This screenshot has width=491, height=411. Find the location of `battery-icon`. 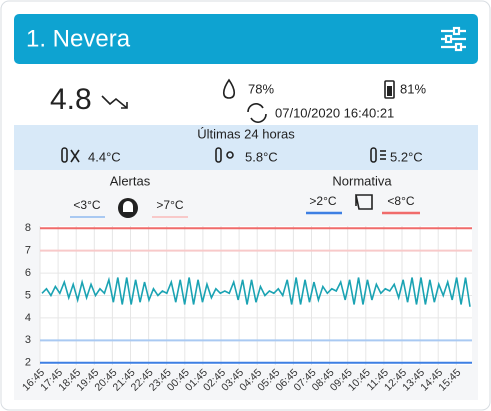

battery-icon is located at coordinates (389, 89).